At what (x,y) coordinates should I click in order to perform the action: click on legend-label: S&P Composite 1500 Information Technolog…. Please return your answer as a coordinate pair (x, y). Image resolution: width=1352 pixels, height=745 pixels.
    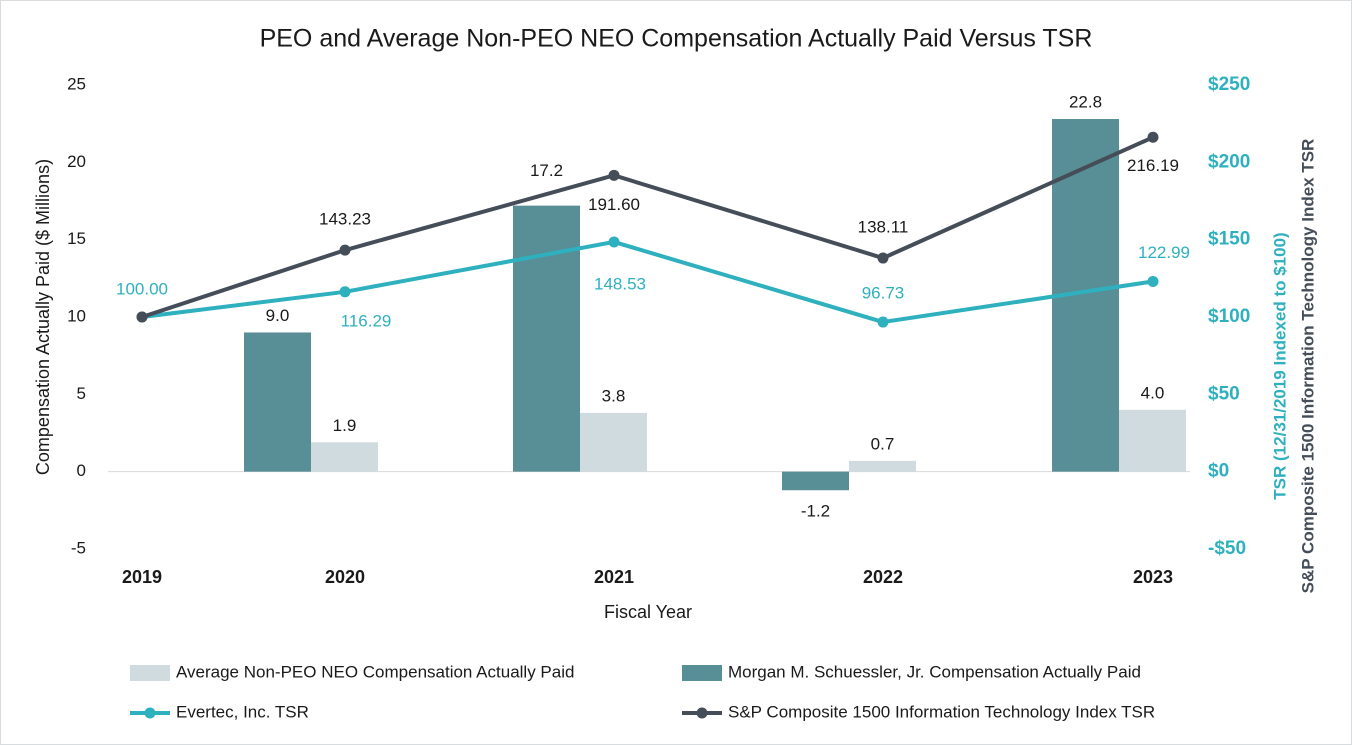
    Looking at the image, I should click on (941, 711).